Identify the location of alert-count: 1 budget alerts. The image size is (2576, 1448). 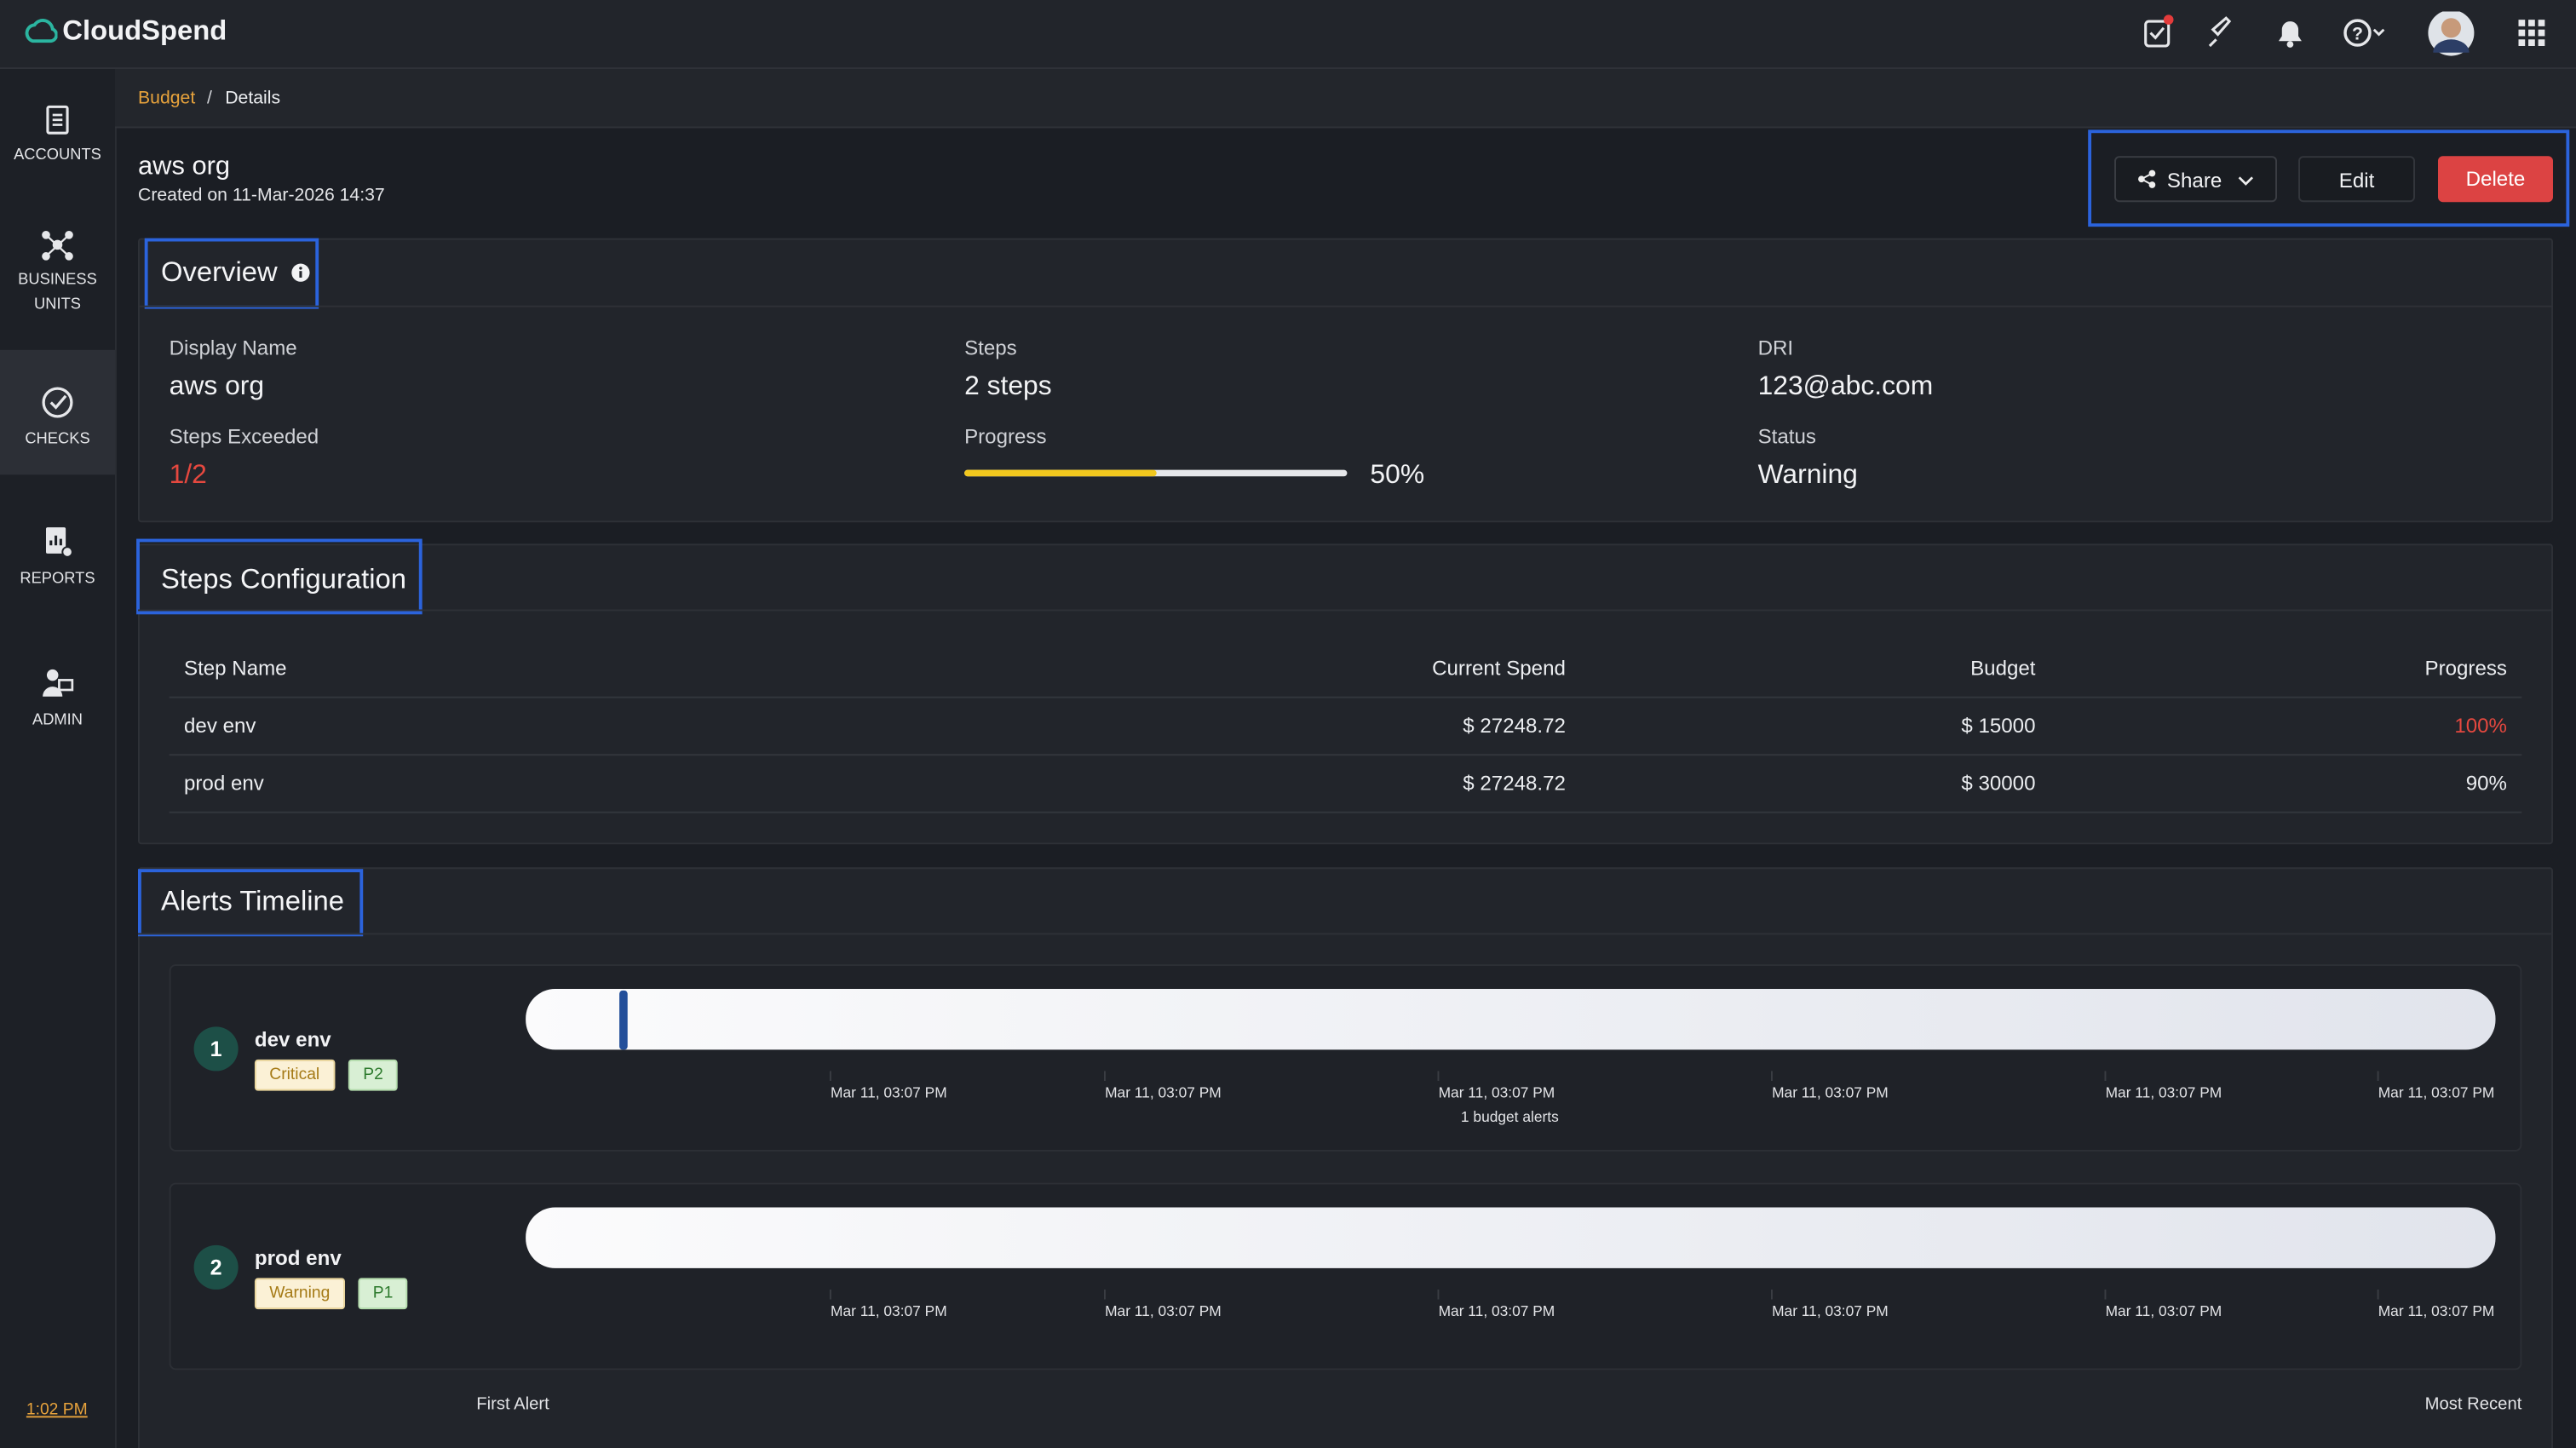
(1510, 1117).